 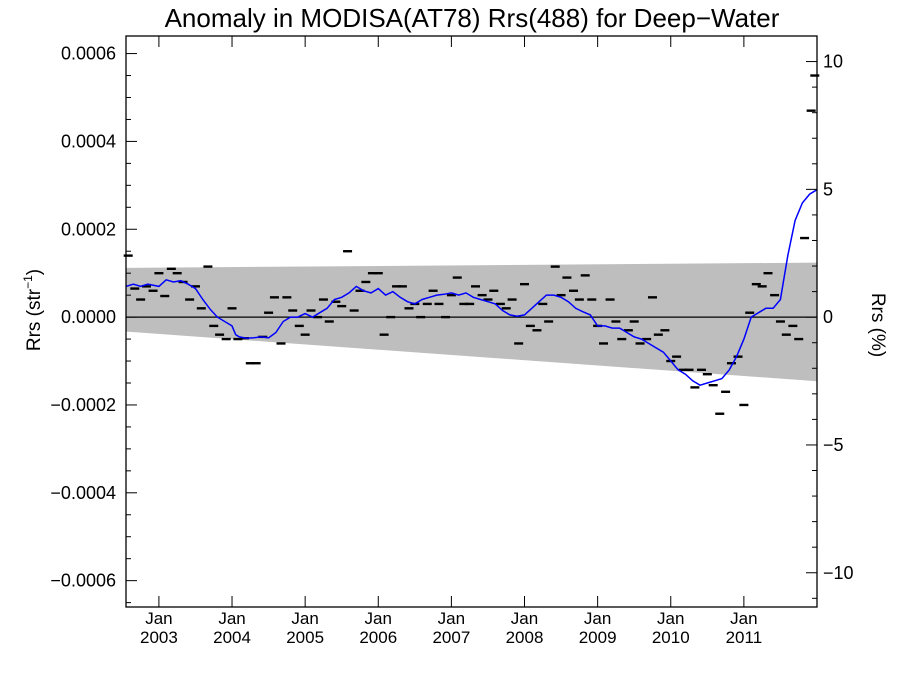 What do you see at coordinates (525, 637) in the screenshot?
I see `x-tick-label-year: 2008` at bounding box center [525, 637].